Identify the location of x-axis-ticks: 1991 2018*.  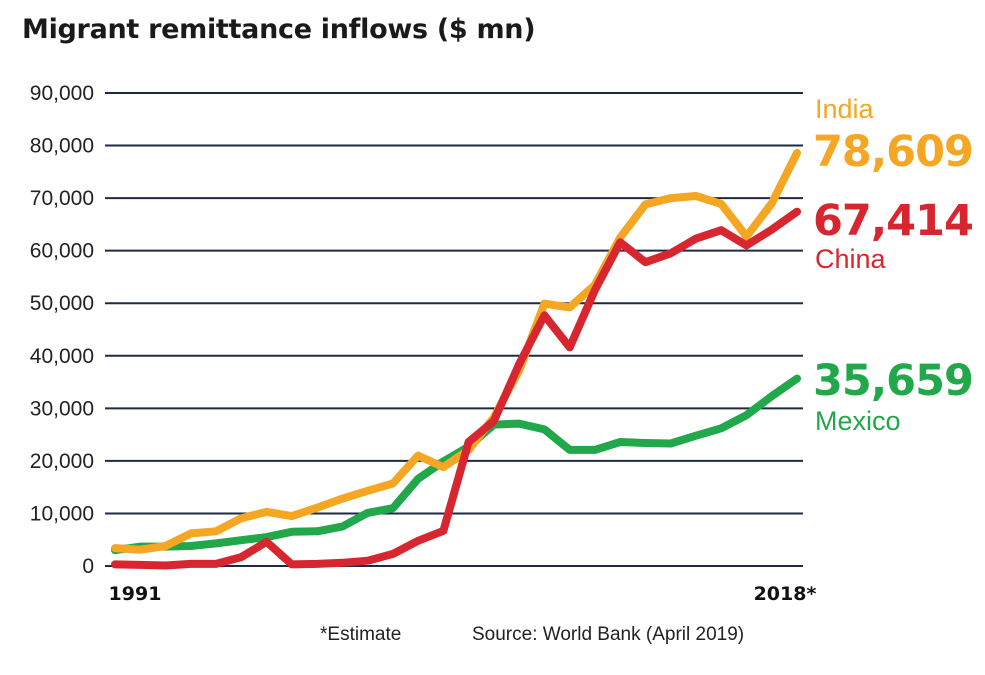
(463, 594).